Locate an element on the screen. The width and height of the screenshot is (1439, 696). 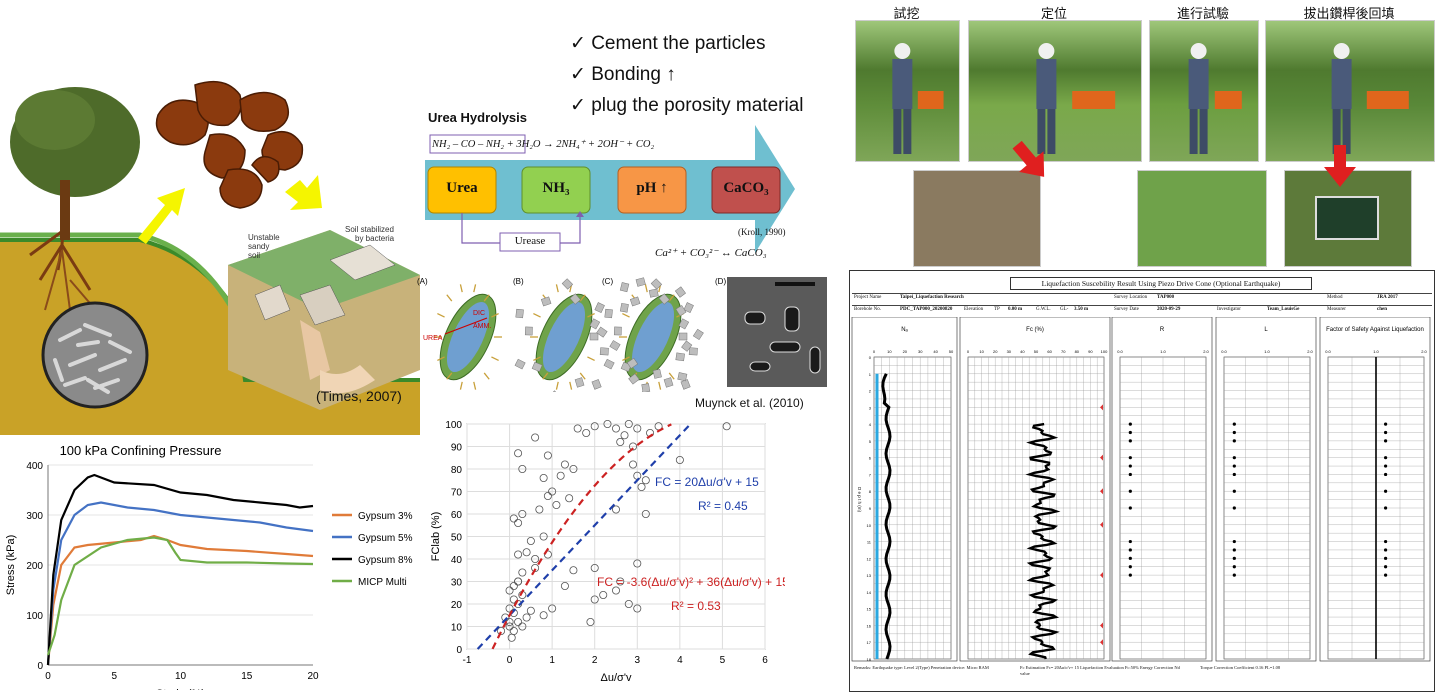
urease-label: Urease is located at coordinates (530, 241).